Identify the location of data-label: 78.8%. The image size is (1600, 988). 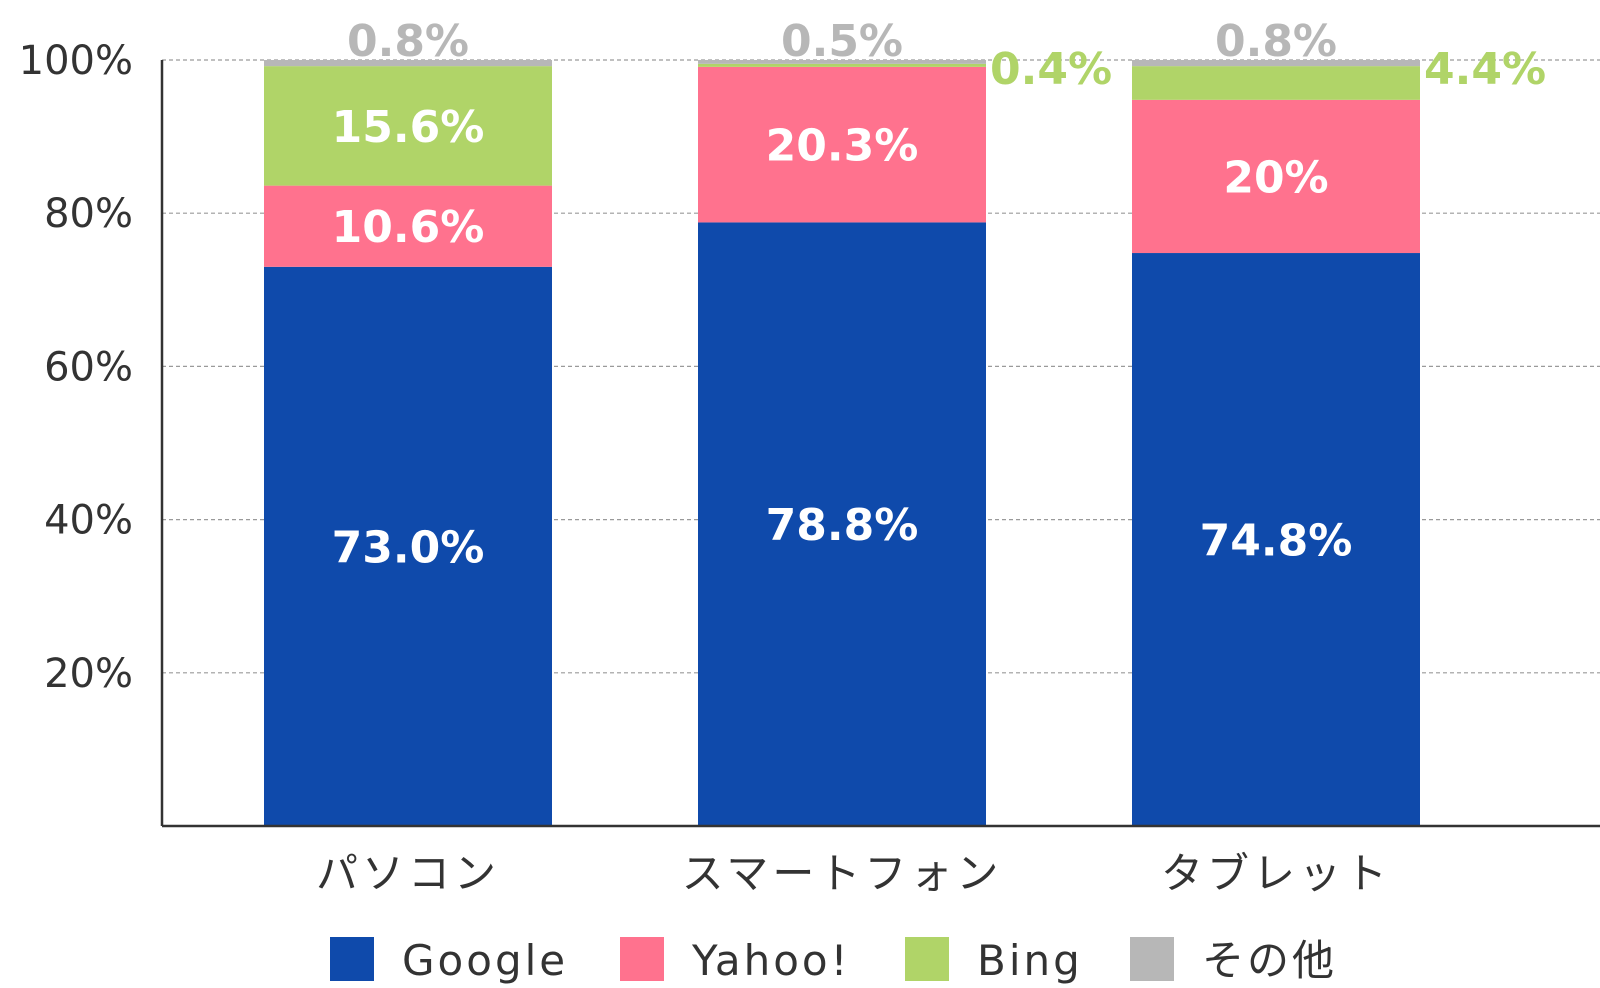
(842, 525).